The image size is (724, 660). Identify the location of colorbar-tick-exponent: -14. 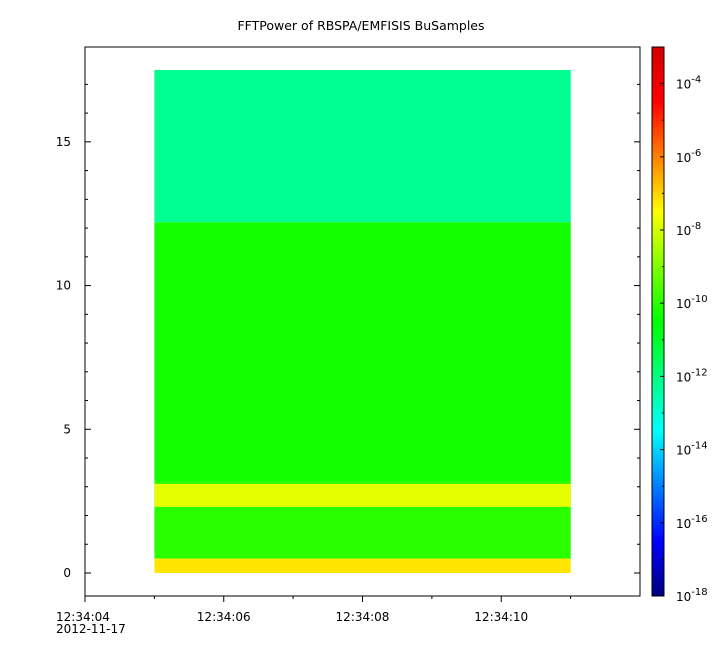
(699, 446).